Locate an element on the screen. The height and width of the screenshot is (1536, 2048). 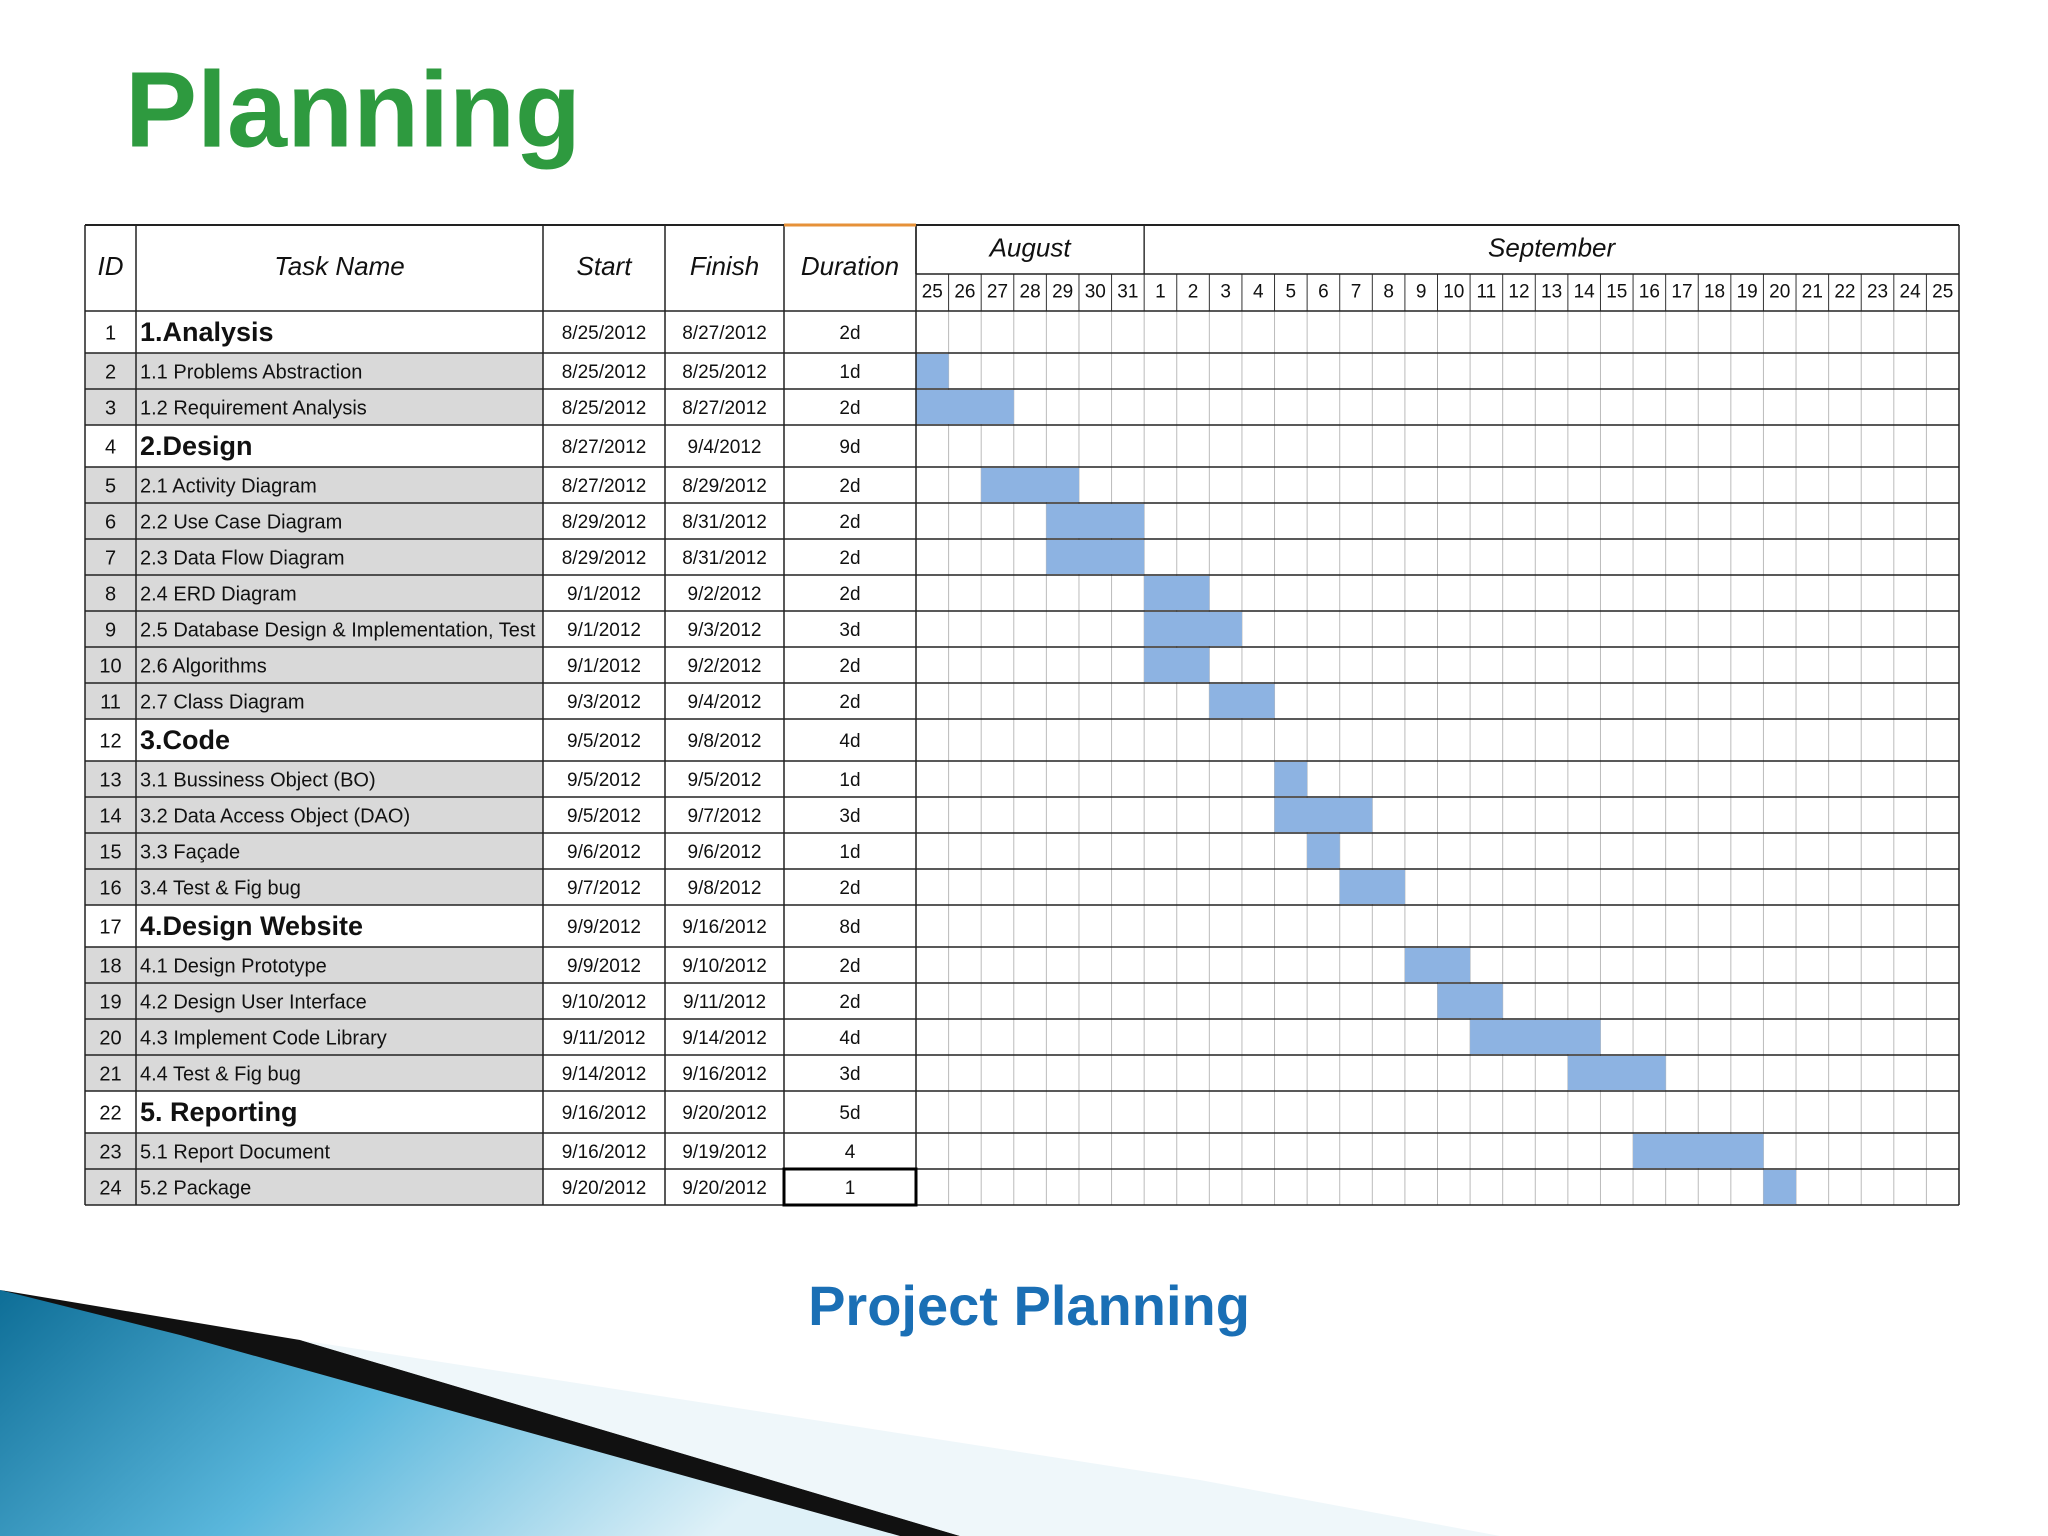
day-header: 3 is located at coordinates (1225, 292).